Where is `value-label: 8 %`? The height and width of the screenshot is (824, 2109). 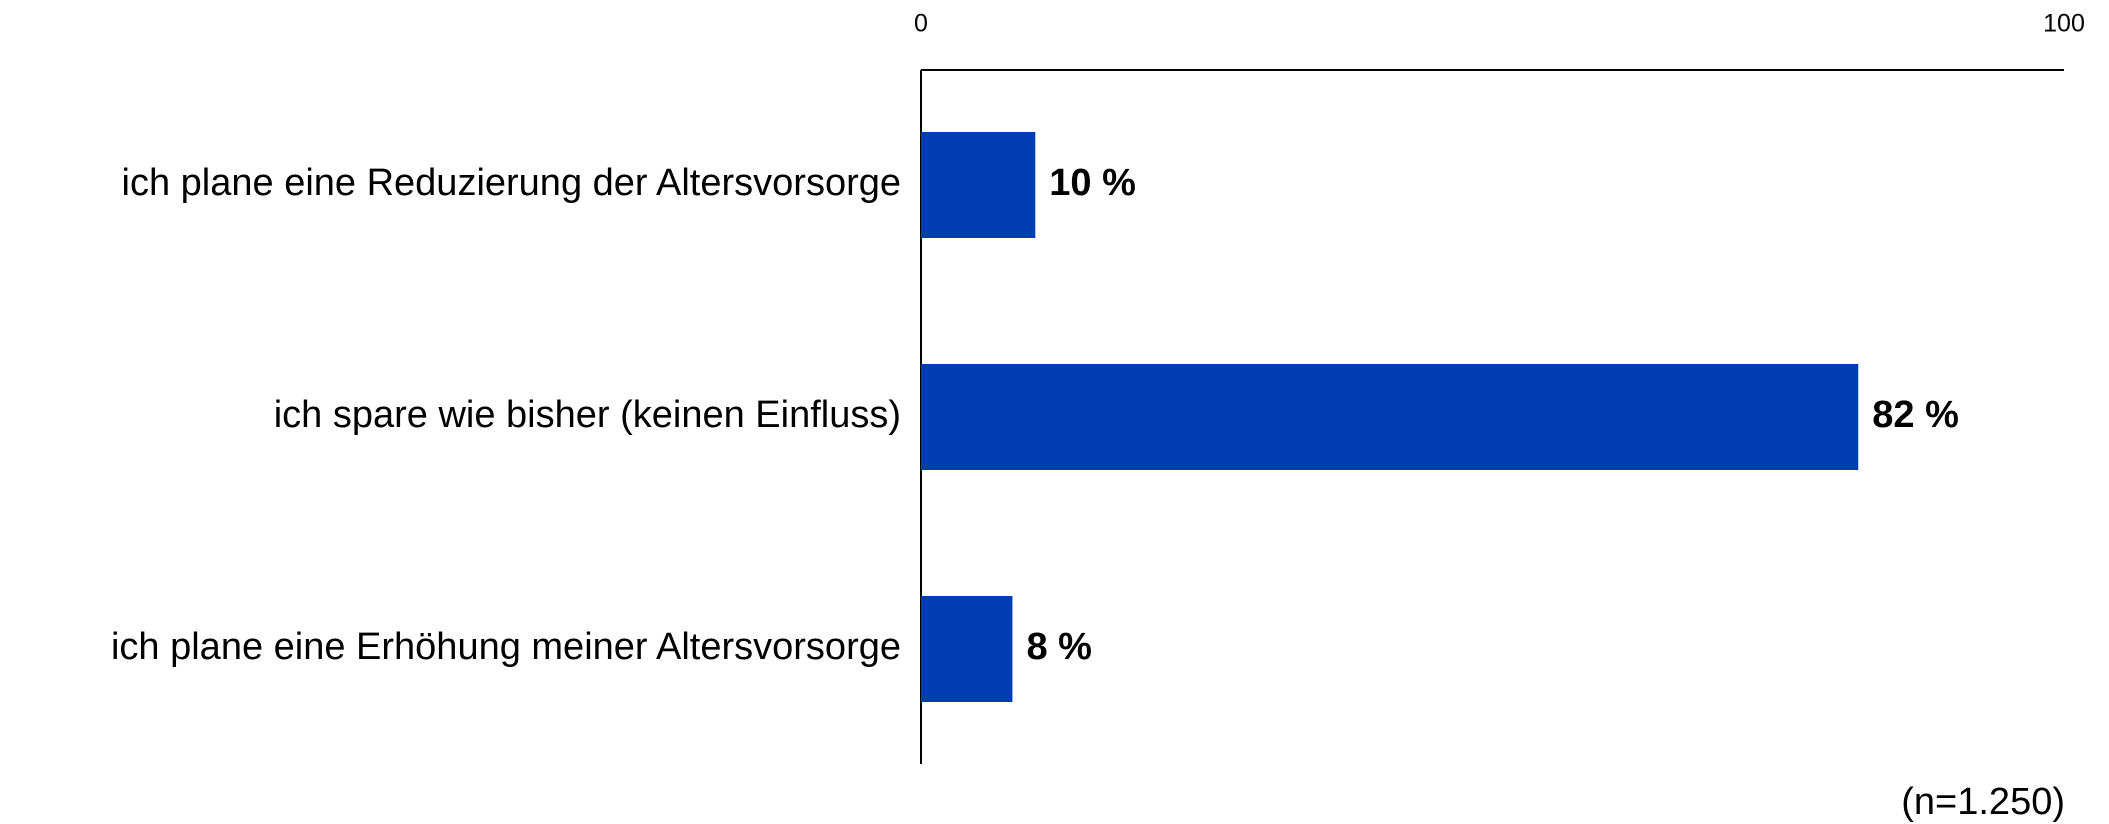 value-label: 8 % is located at coordinates (1058, 647).